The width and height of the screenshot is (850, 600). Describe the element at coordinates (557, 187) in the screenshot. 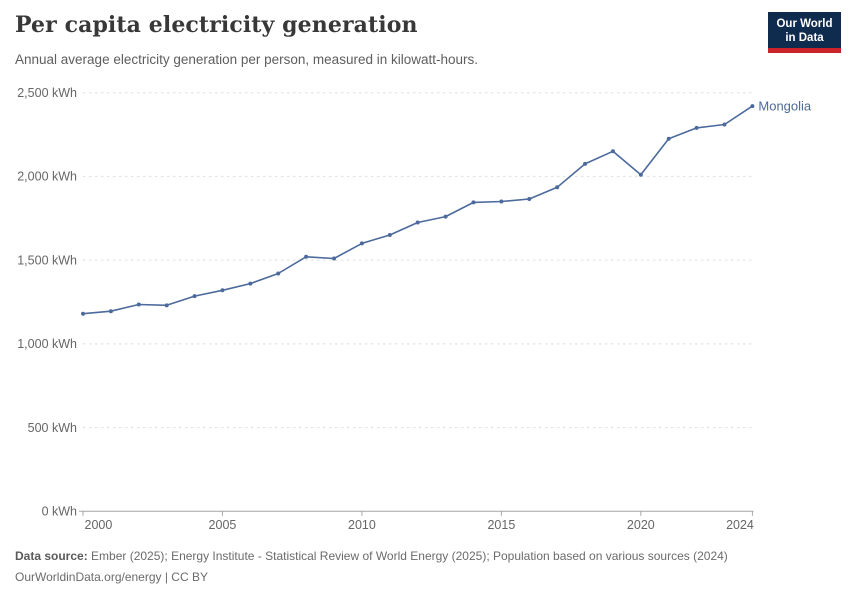

I see `data-point-2017` at that location.